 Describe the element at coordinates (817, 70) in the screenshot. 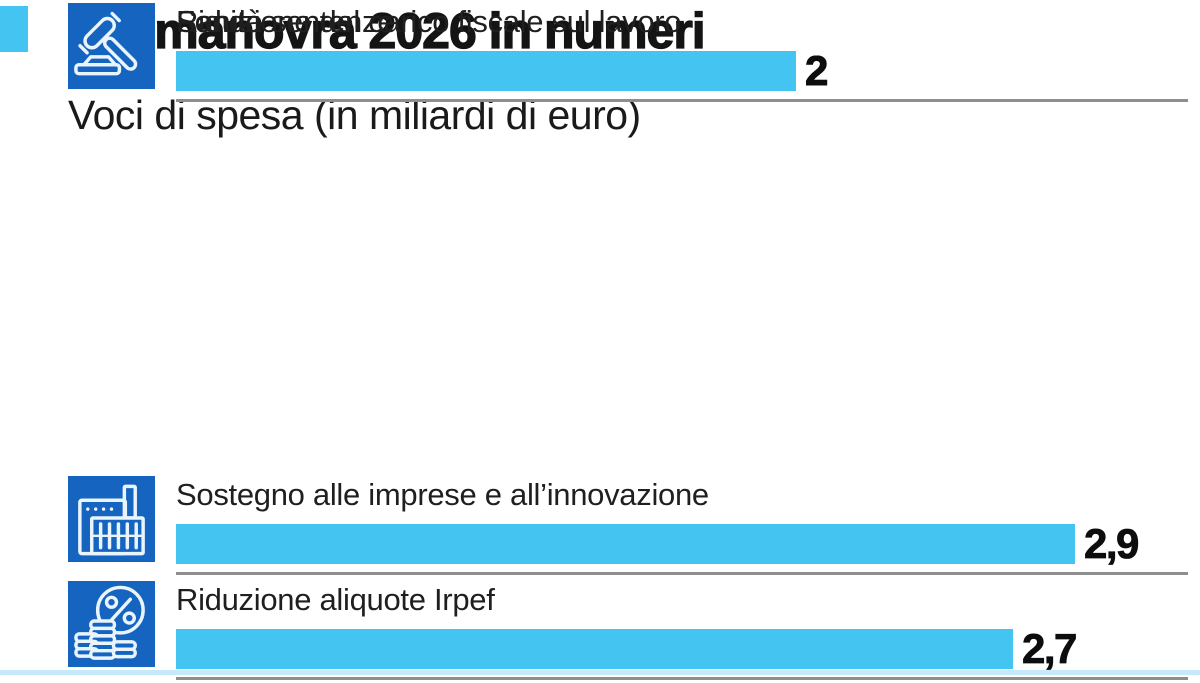

I see `bar-value: 2` at that location.